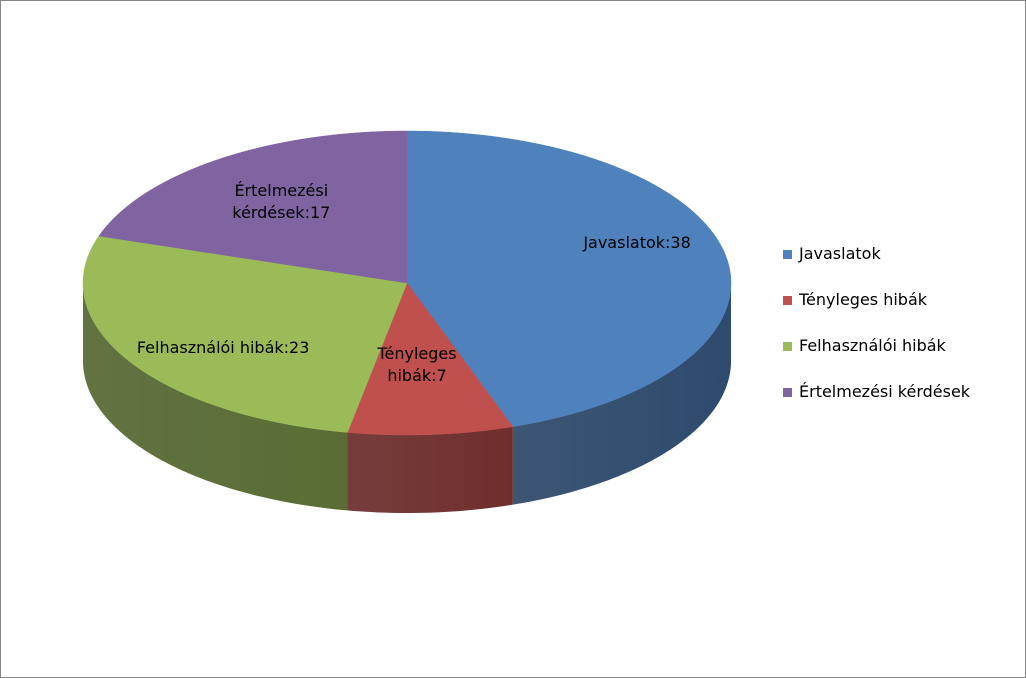 The width and height of the screenshot is (1026, 678). What do you see at coordinates (223, 348) in the screenshot?
I see `data-label: Felhasználói hibák:23` at bounding box center [223, 348].